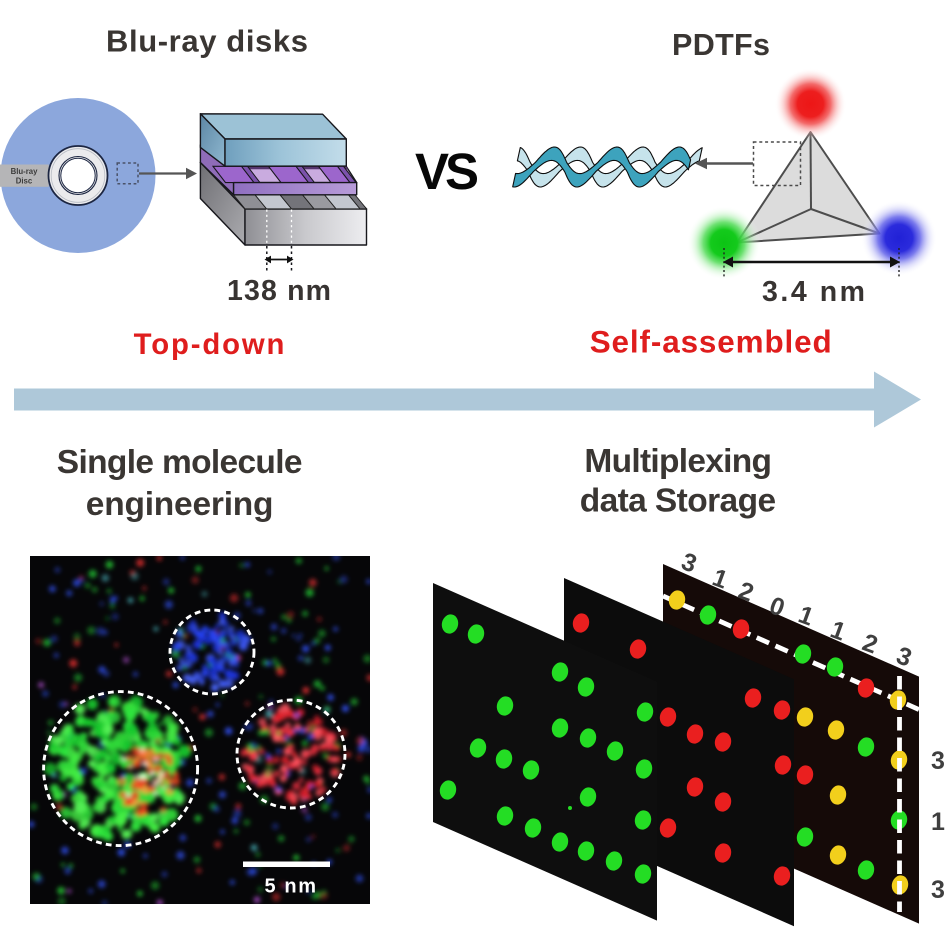 The width and height of the screenshot is (950, 950). I want to click on svg-text: Multiplexing, so click(678, 461).